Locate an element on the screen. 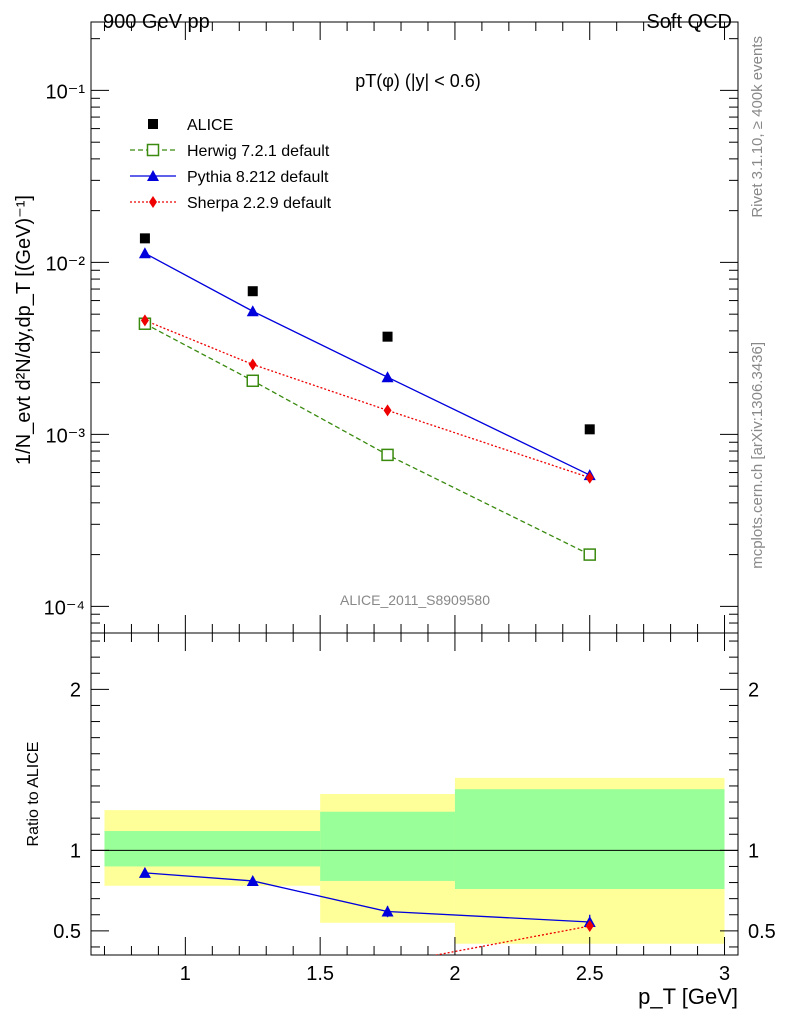  ratio-series-group is located at coordinates (367, 910).